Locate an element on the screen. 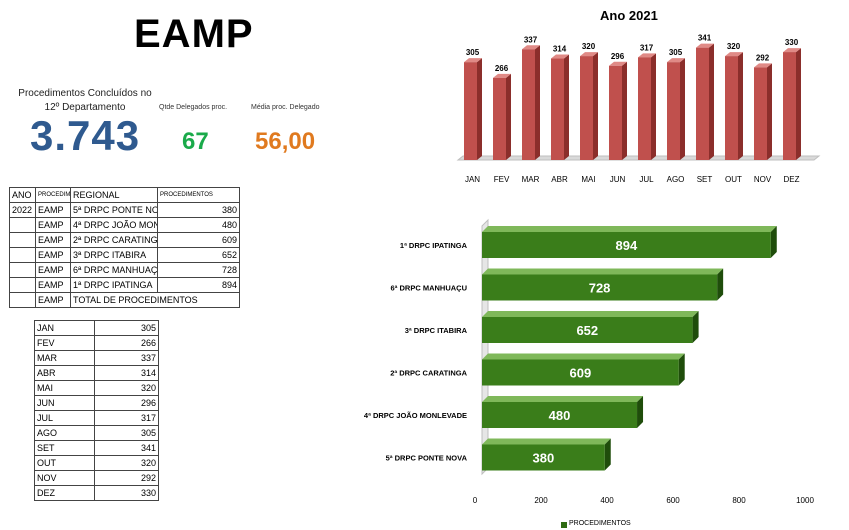 The height and width of the screenshot is (530, 849). cell-value: 320 is located at coordinates (126, 388).